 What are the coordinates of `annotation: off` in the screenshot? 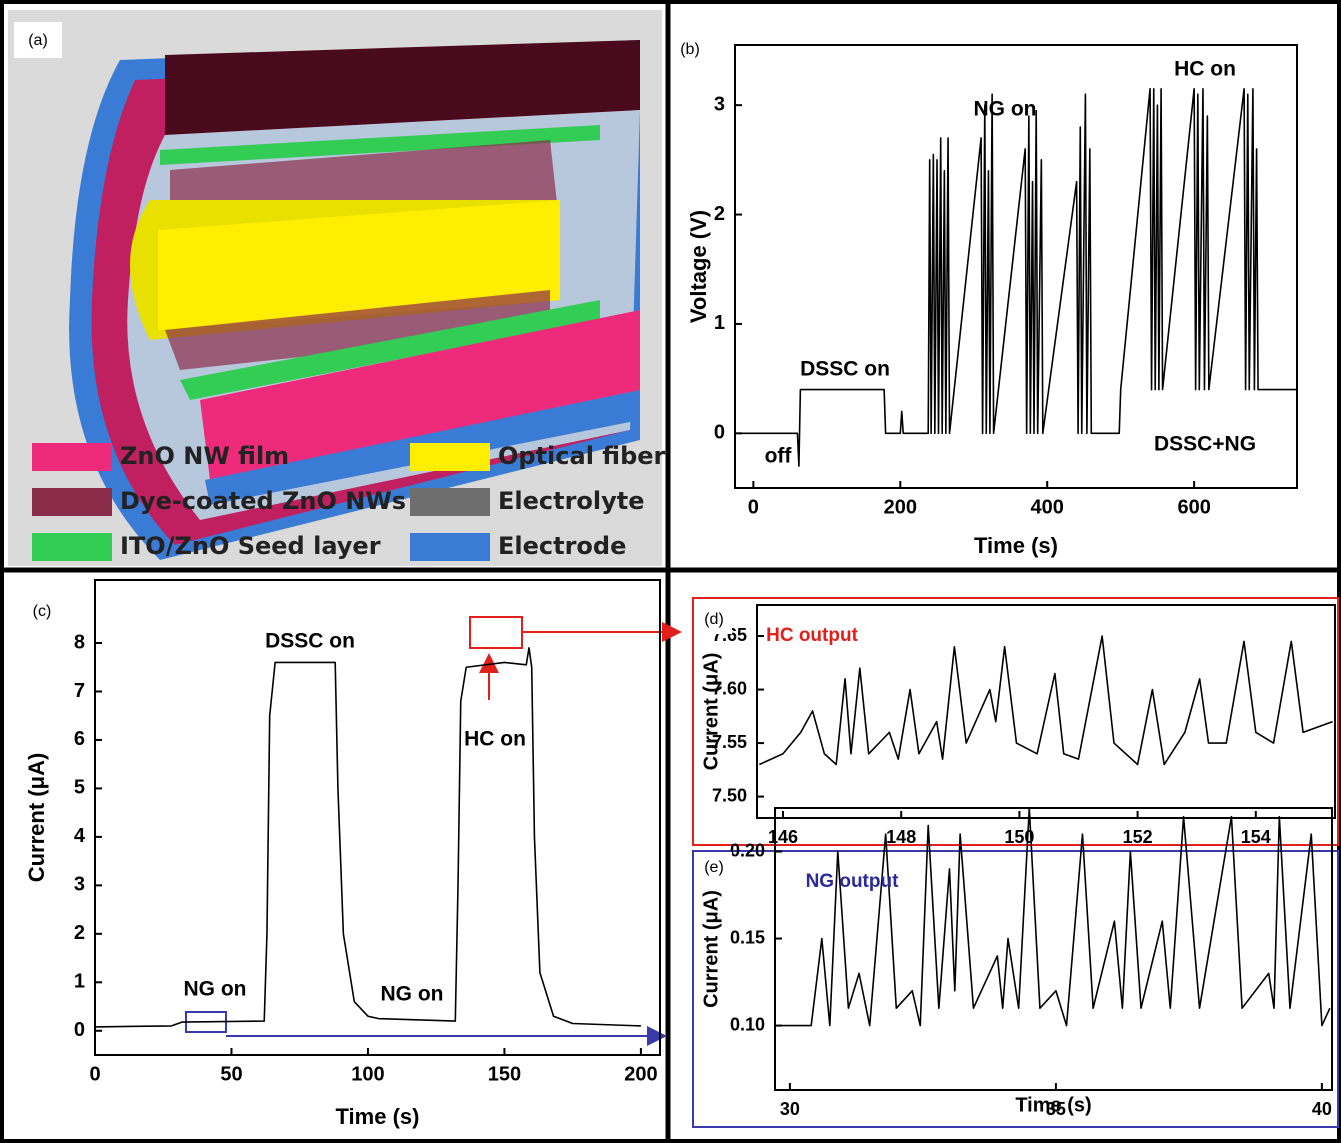 It's located at (779, 456).